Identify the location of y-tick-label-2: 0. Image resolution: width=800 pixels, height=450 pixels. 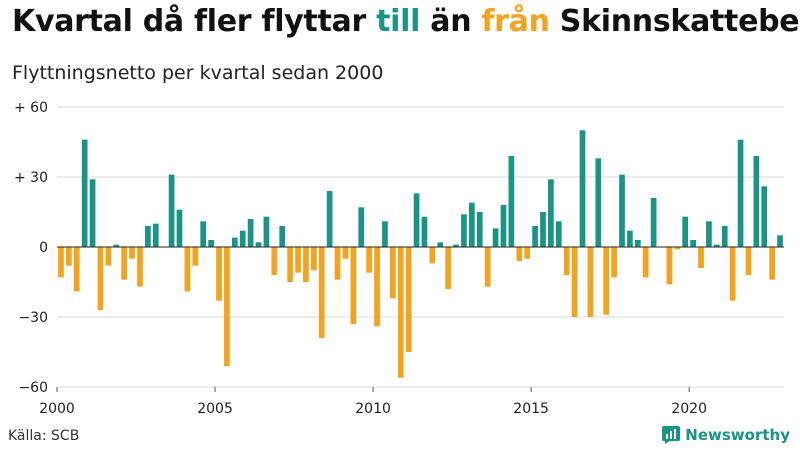
(43, 248).